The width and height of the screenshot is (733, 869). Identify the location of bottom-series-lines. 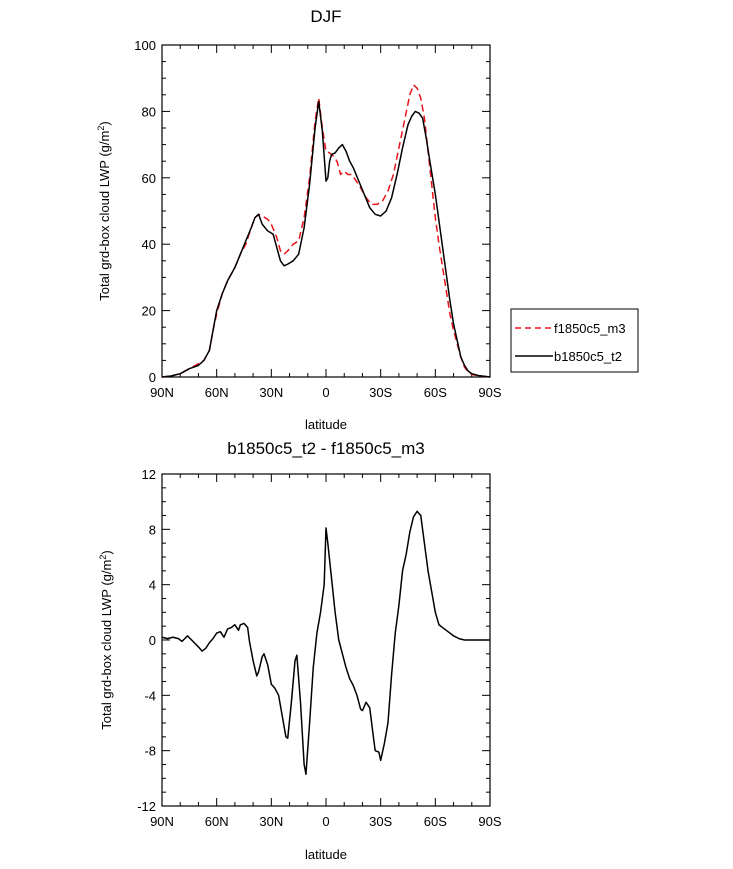
(325, 642).